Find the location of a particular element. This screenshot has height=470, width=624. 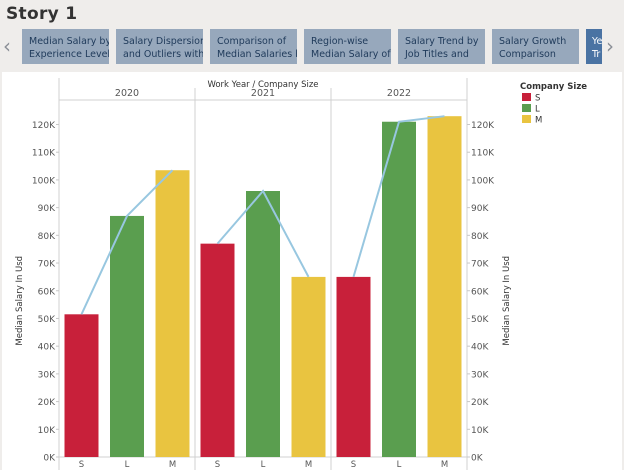

tab-label-line1: Salary Growth is located at coordinates (533, 41).